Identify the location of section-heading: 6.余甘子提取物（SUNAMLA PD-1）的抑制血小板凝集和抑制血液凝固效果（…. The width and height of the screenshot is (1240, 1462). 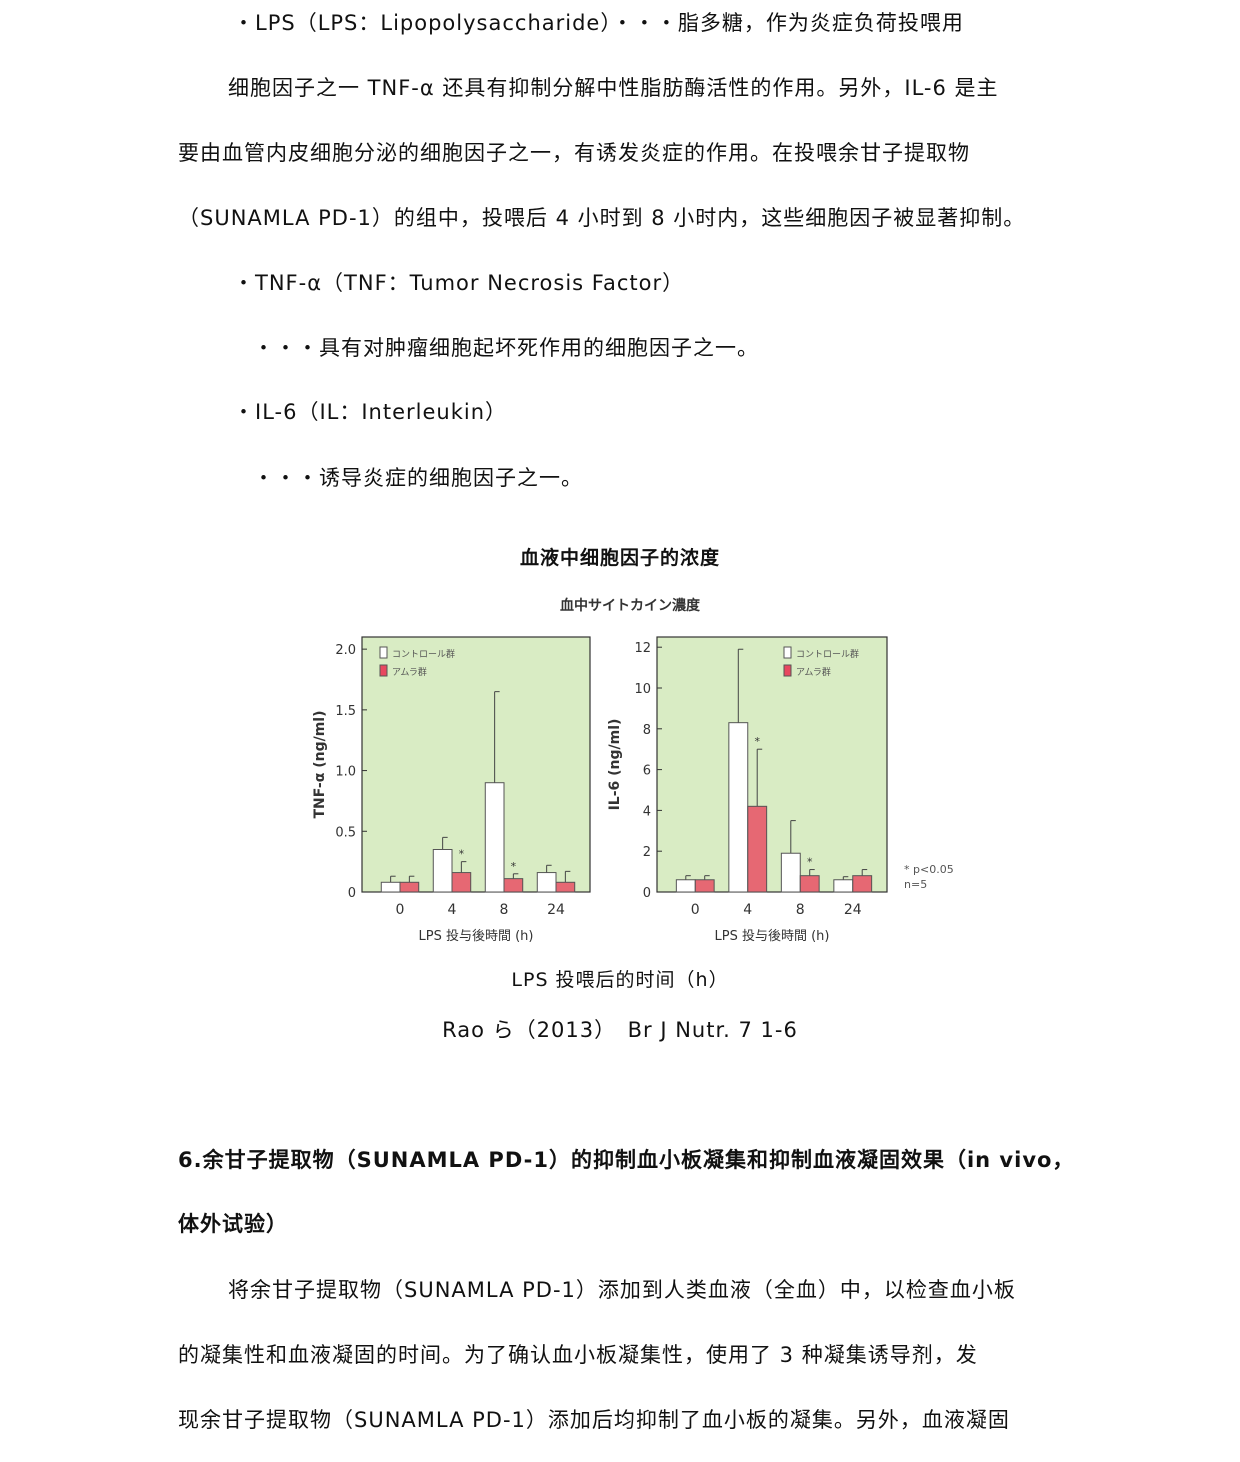
(626, 1160).